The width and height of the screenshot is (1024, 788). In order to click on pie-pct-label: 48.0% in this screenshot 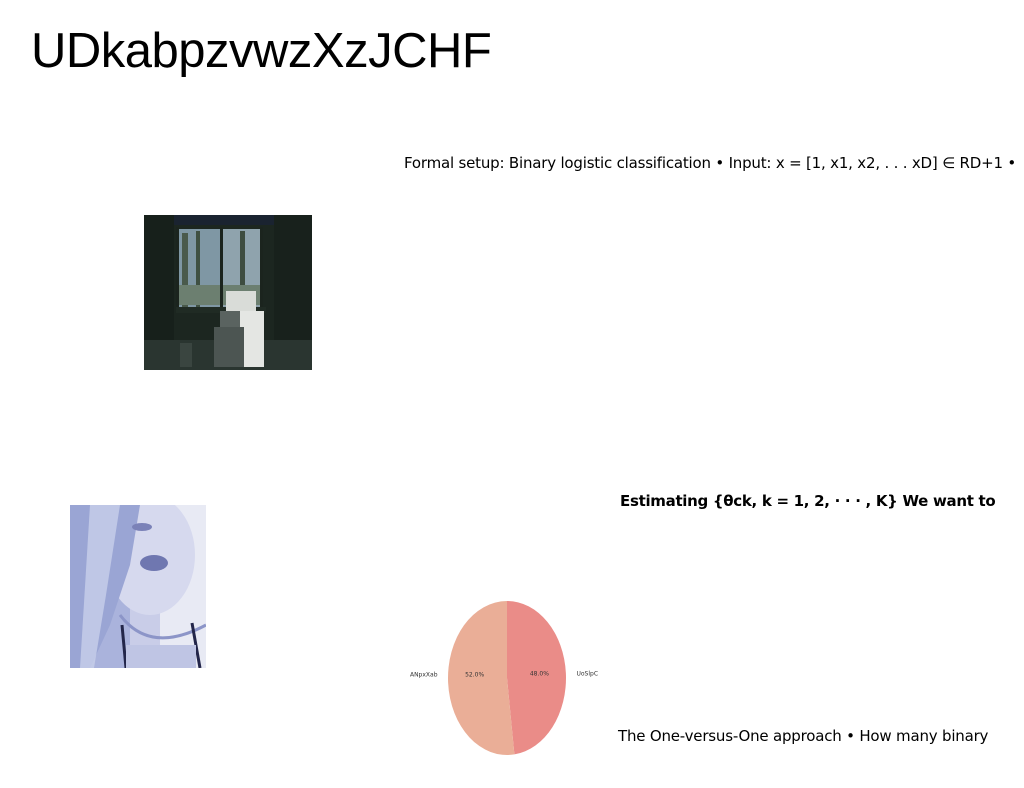, I will do `click(539, 673)`.